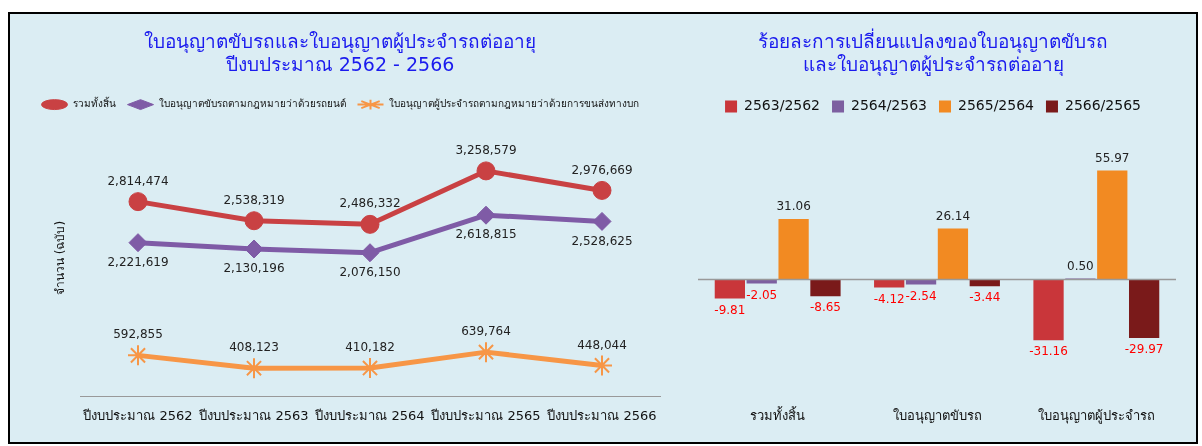 The height and width of the screenshot is (446, 1202). Describe the element at coordinates (340, 53) in the screenshot. I see `chart-title: ใบอนุญาตขับรถและใบอนุญาตผู้ประจำรถต่ออายุ ปีงบประมาณ 2562 - 2566` at that location.